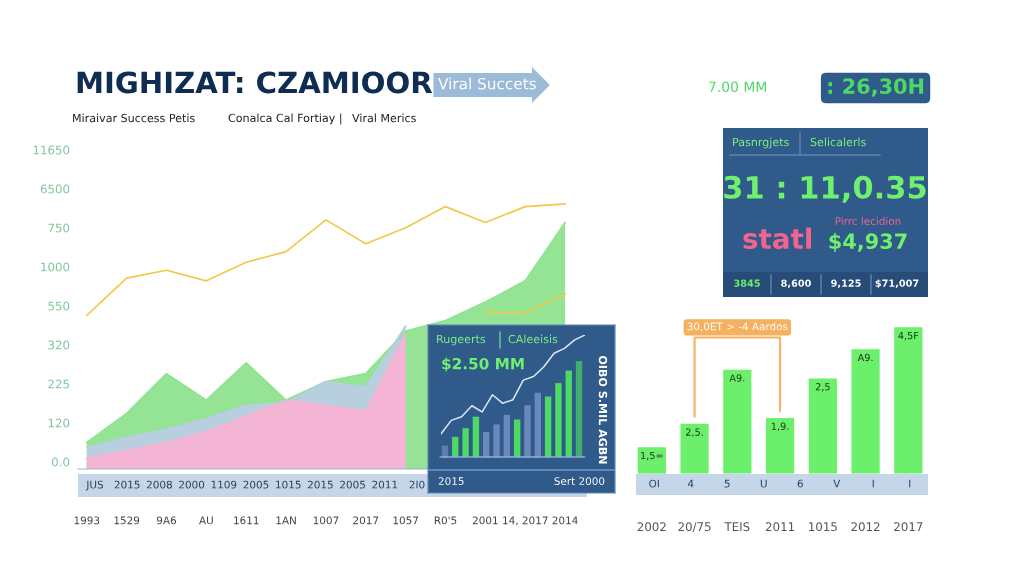  What do you see at coordinates (55, 267) in the screenshot?
I see `text: 1000` at bounding box center [55, 267].